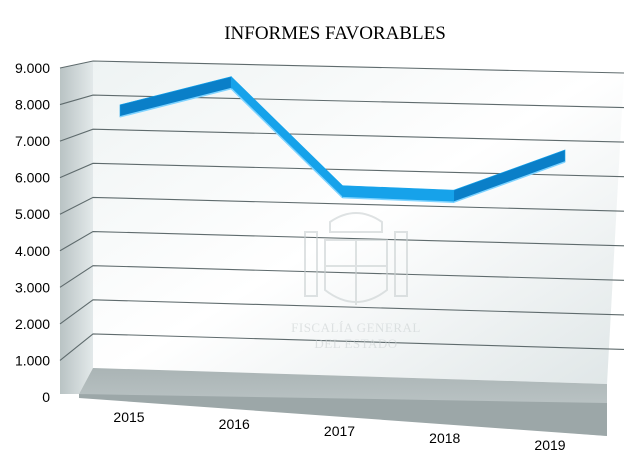  What do you see at coordinates (444, 438) in the screenshot?
I see `x-tick-label: 2018` at bounding box center [444, 438].